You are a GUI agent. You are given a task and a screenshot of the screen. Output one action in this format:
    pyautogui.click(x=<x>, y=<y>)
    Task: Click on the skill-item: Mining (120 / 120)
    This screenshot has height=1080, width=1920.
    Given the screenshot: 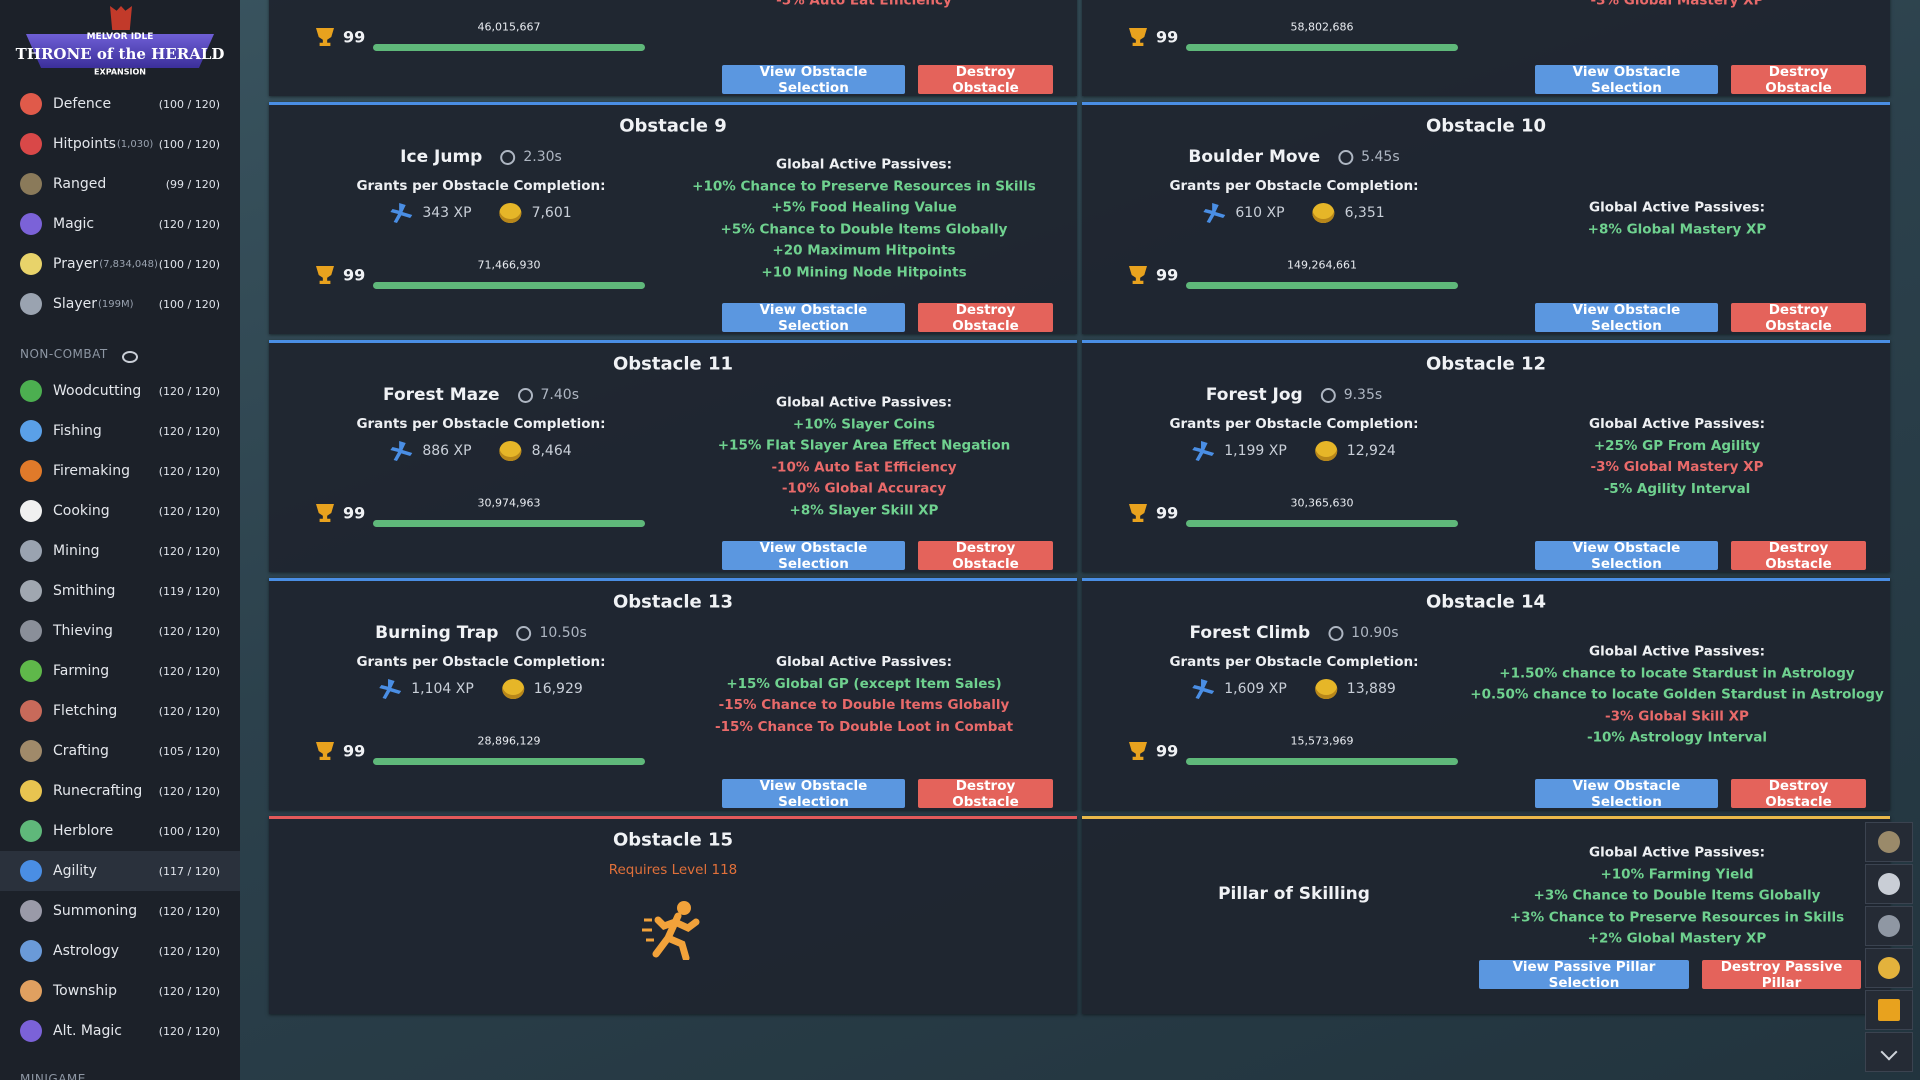 What is the action you would take?
    pyautogui.click(x=120, y=551)
    